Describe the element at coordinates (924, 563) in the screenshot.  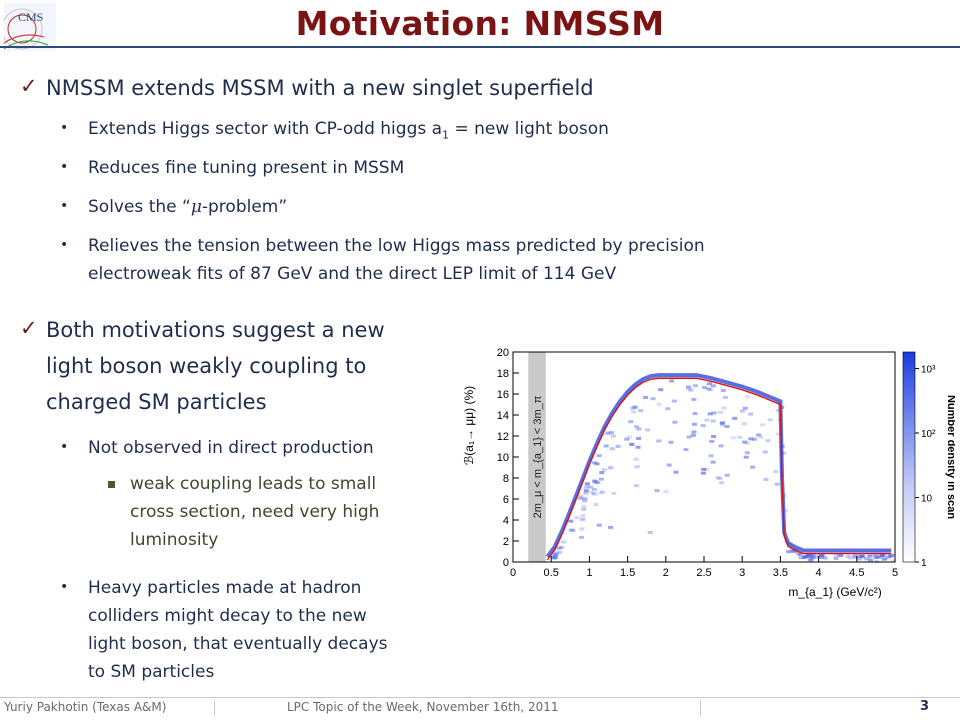
I see `colorbar-tick-label: 1` at that location.